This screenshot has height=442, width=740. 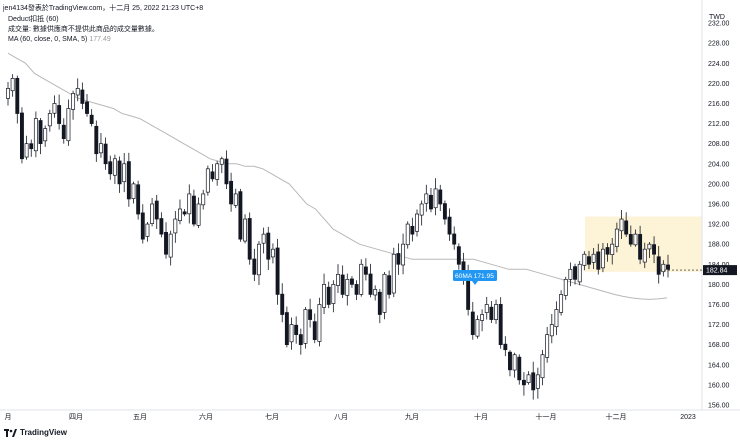 I want to click on month-label: 八月, so click(x=341, y=417).